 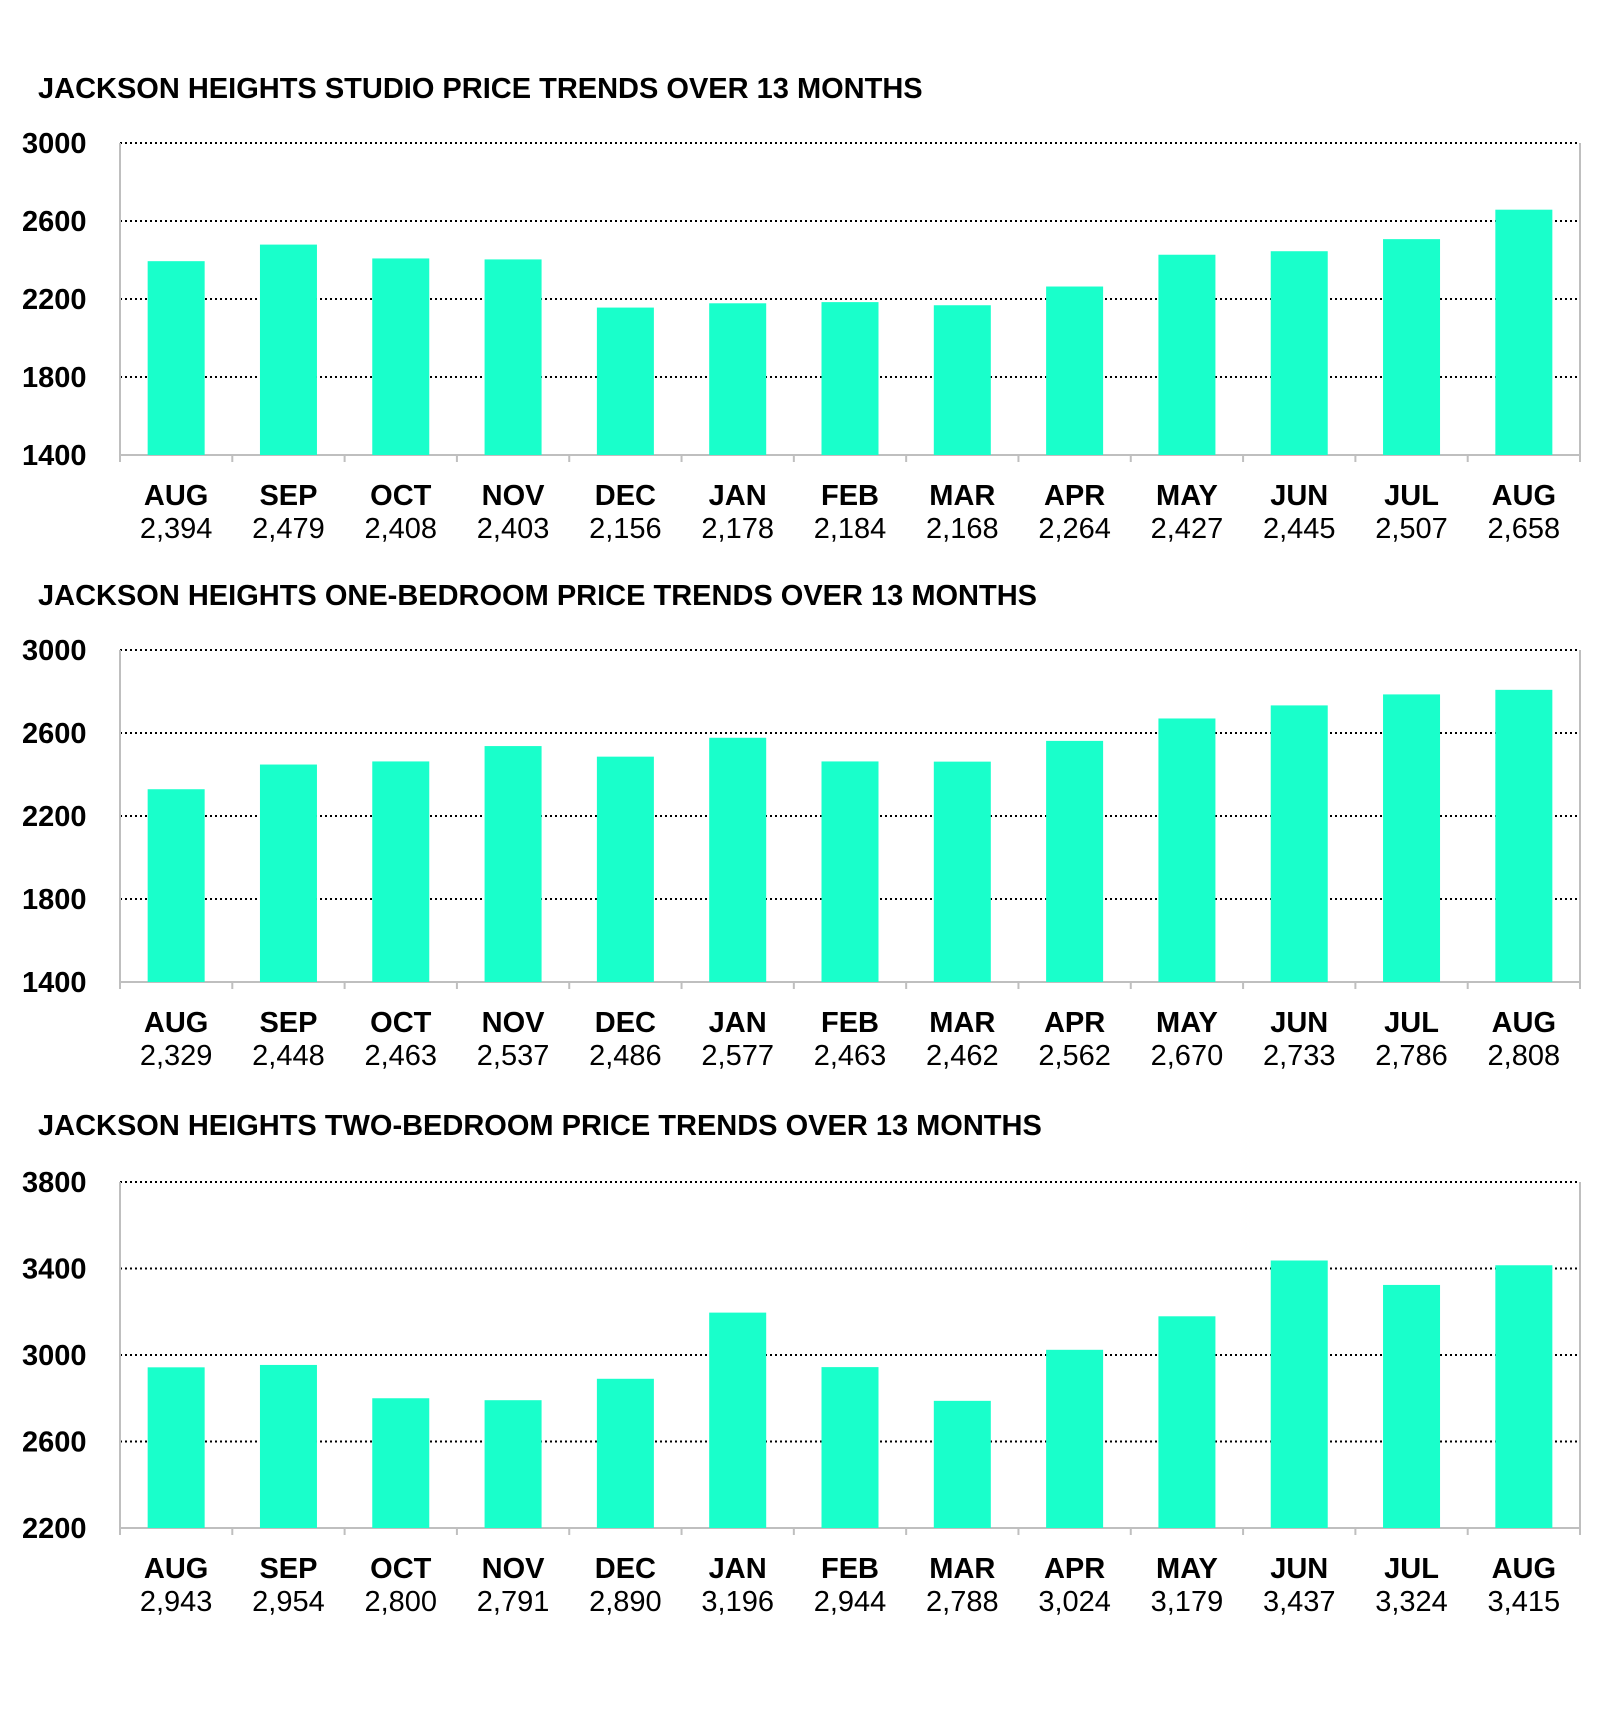 I want to click on chart-1-value-label: 2,156, so click(x=625, y=529).